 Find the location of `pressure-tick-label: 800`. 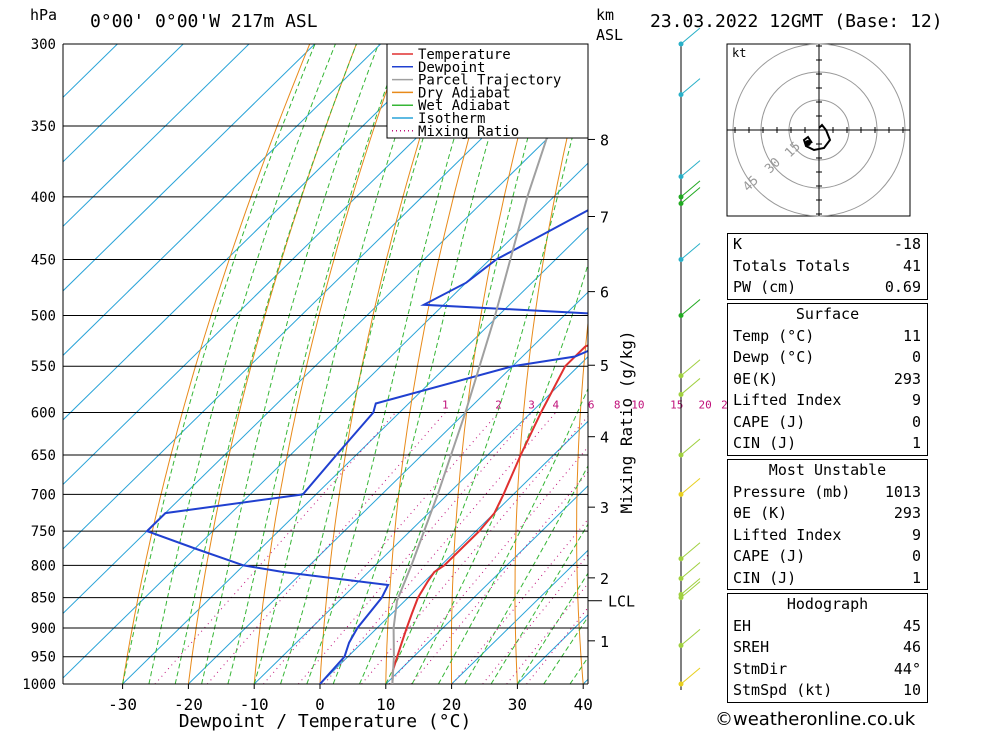

pressure-tick-label: 800 is located at coordinates (43, 566).